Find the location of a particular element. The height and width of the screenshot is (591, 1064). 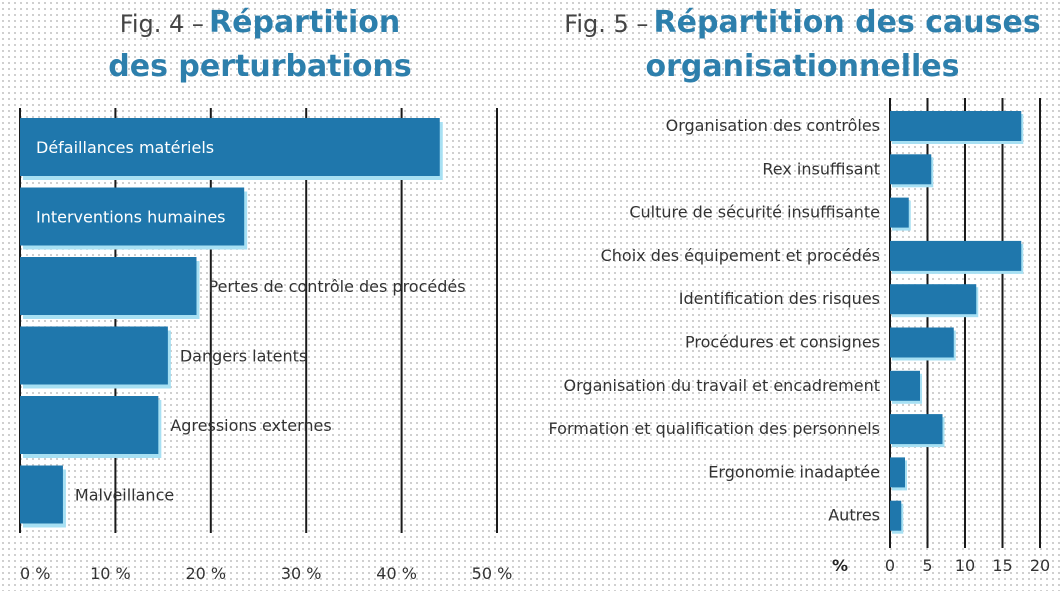

fig4-bar-label: Défaillances matériels is located at coordinates (125, 147).